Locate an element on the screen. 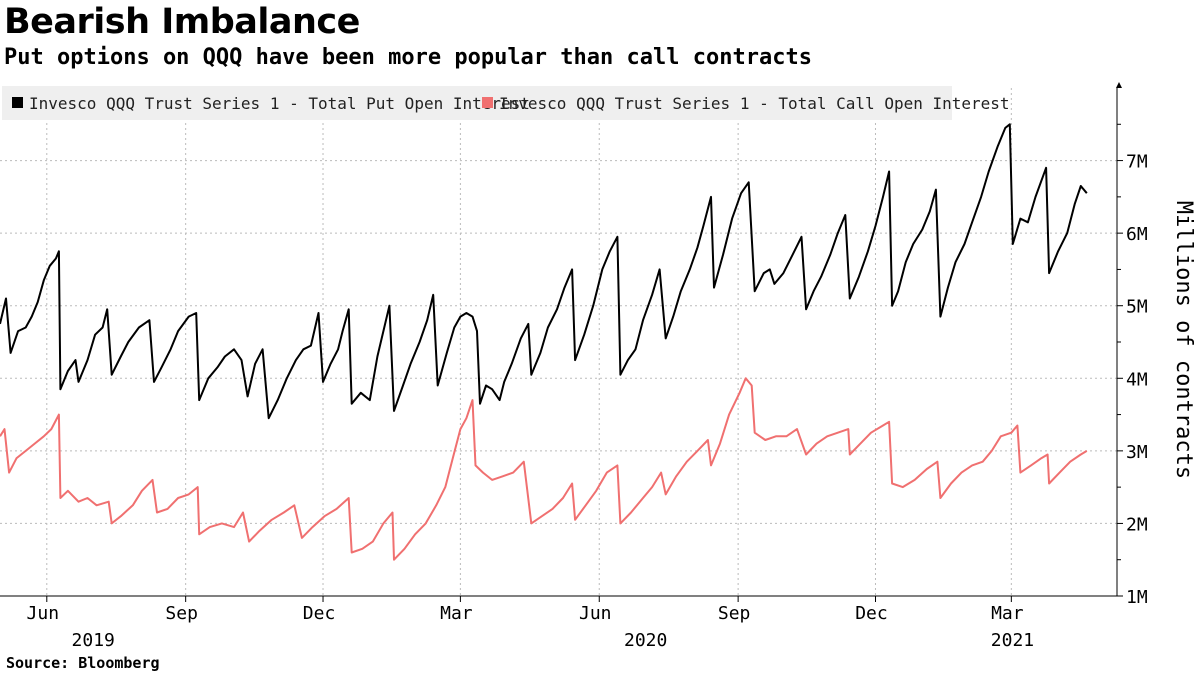  y-axis-label: Millions of contracts is located at coordinates (1183, 340).